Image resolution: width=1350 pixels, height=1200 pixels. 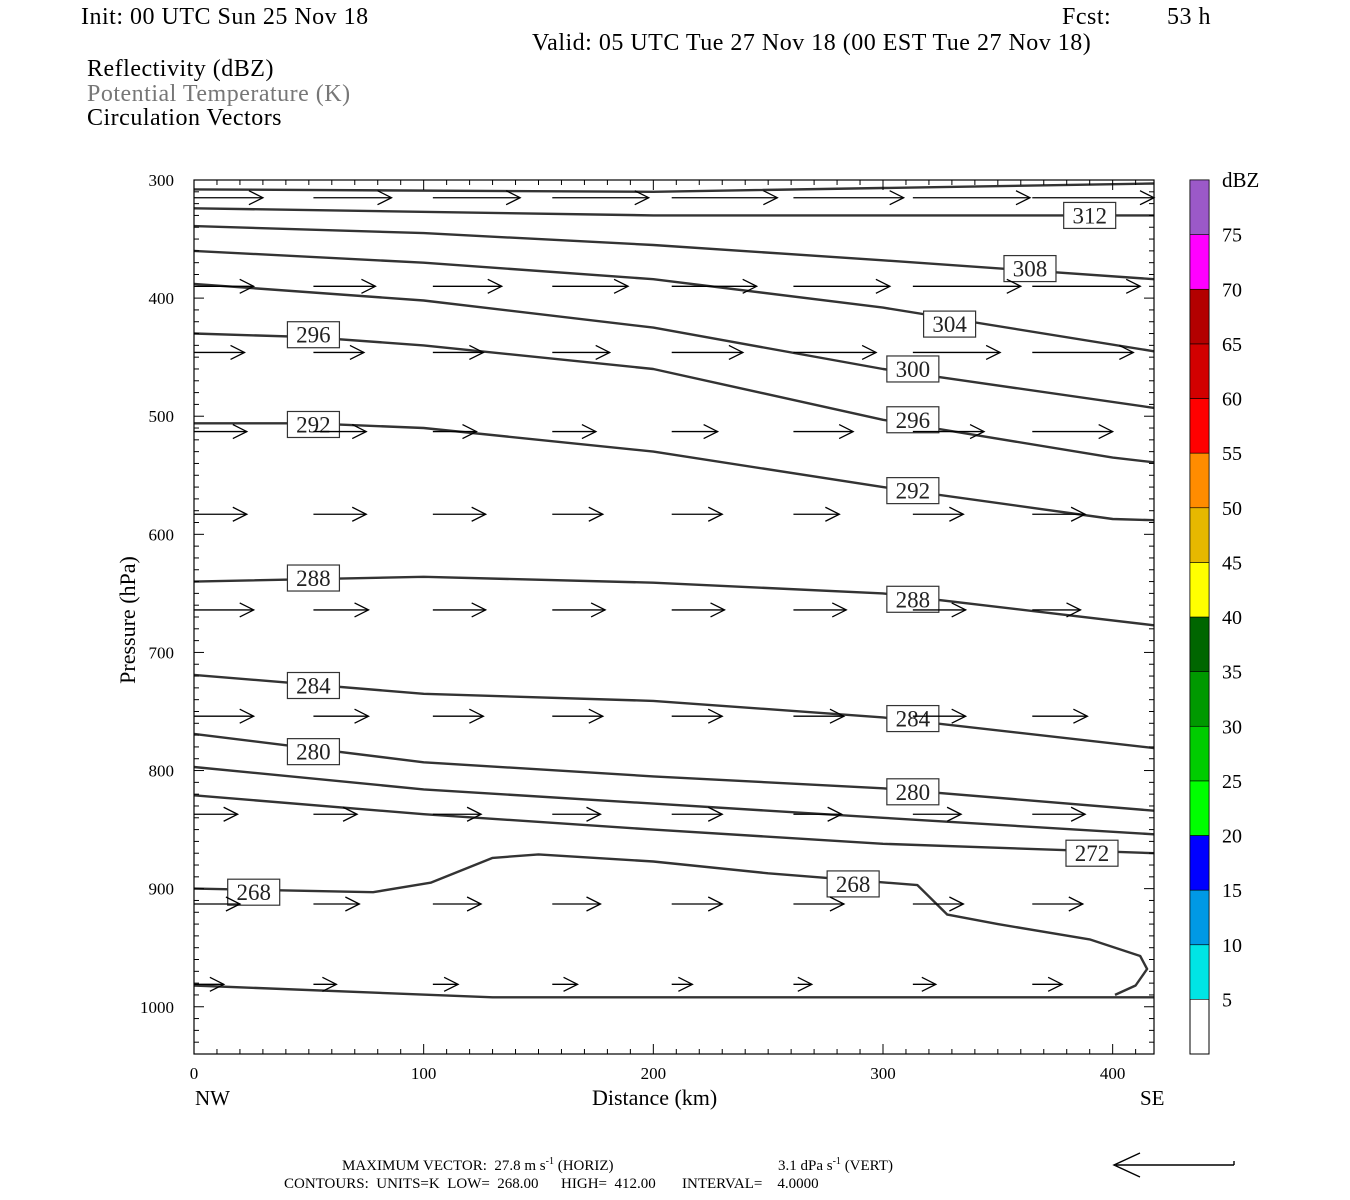 I want to click on color-scale-label: 50, so click(x=1232, y=509).